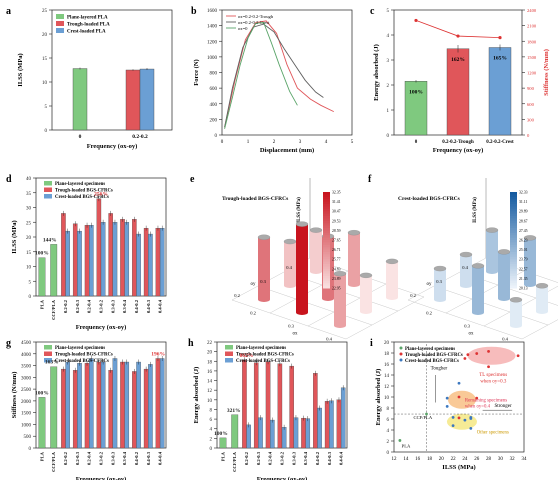  I want to click on panel-e-title: Trough-loaded BGS-CFRCs, so click(255, 199).